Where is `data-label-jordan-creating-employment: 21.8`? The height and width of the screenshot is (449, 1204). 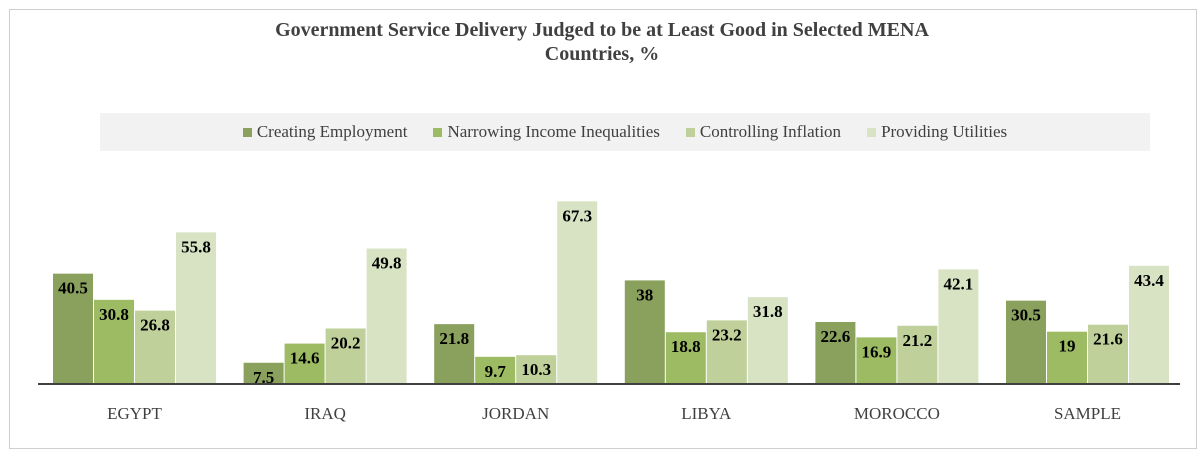
data-label-jordan-creating-employment: 21.8 is located at coordinates (454, 338).